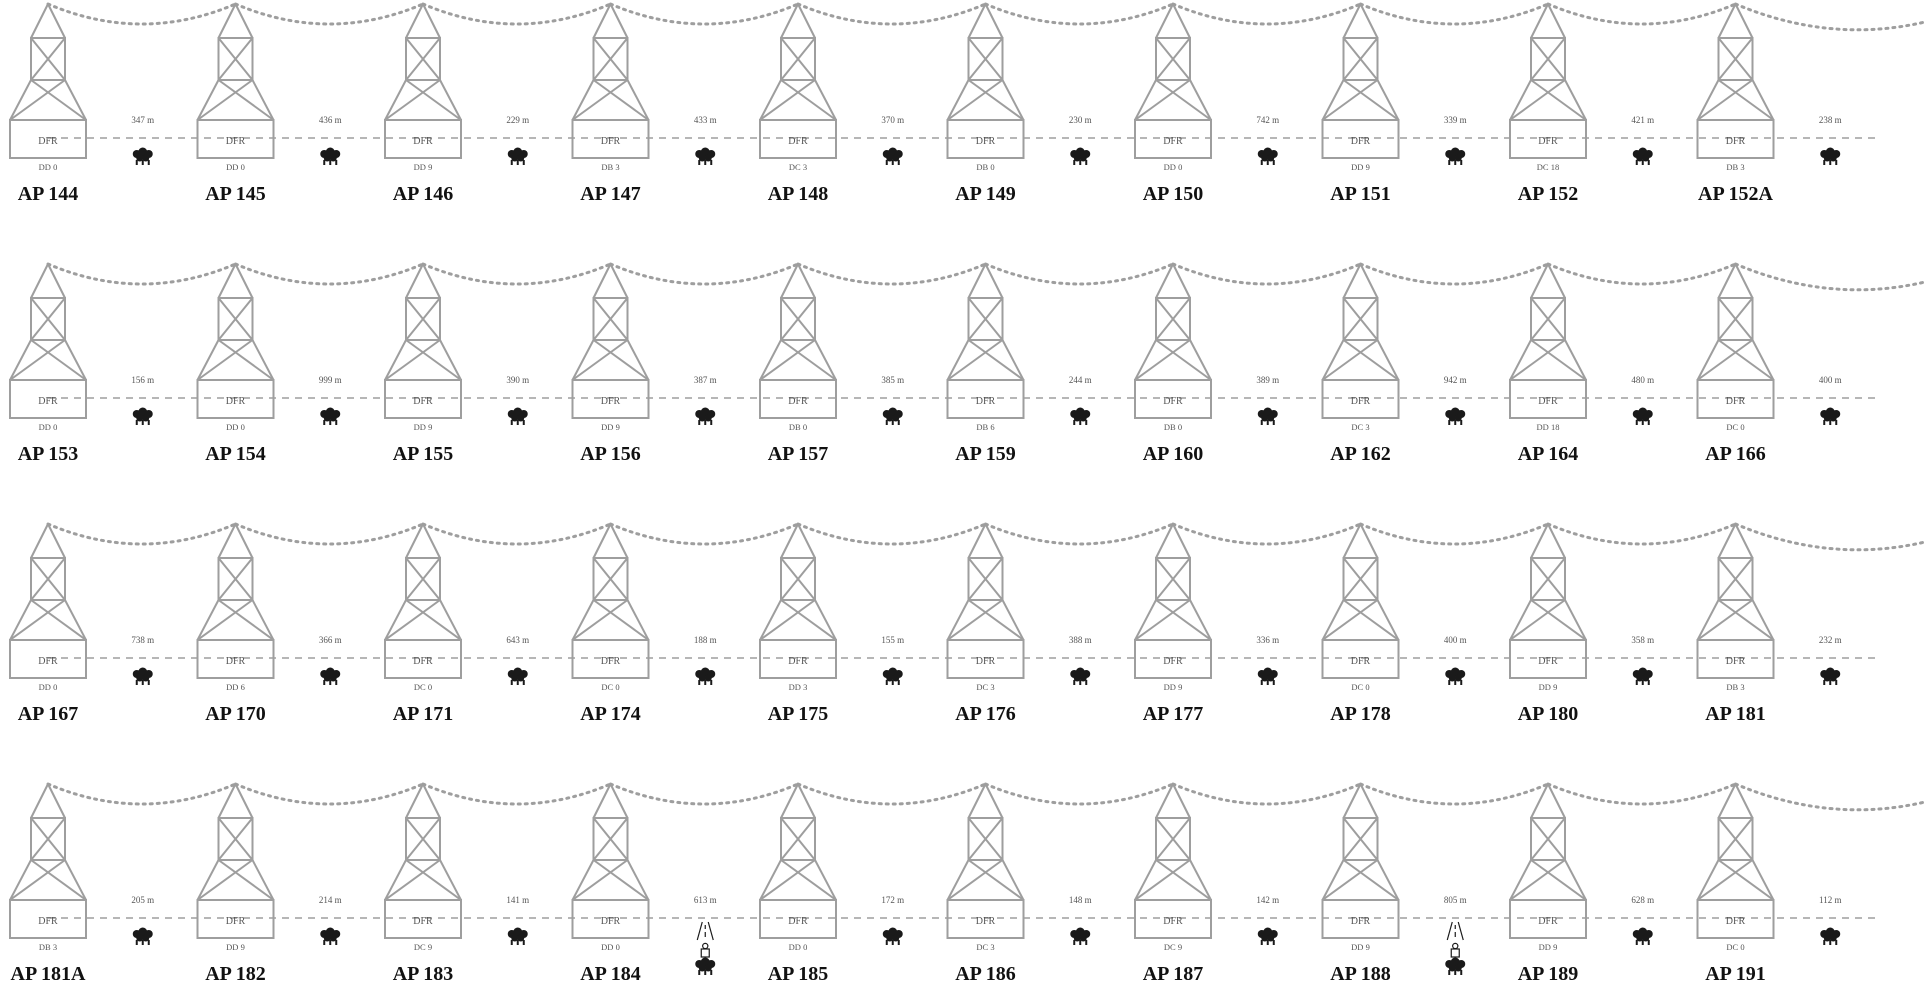 Image resolution: width=1927 pixels, height=990 pixels. Describe the element at coordinates (1173, 104) in the screenshot. I see `tower: DFR DD 0 AP 150` at that location.